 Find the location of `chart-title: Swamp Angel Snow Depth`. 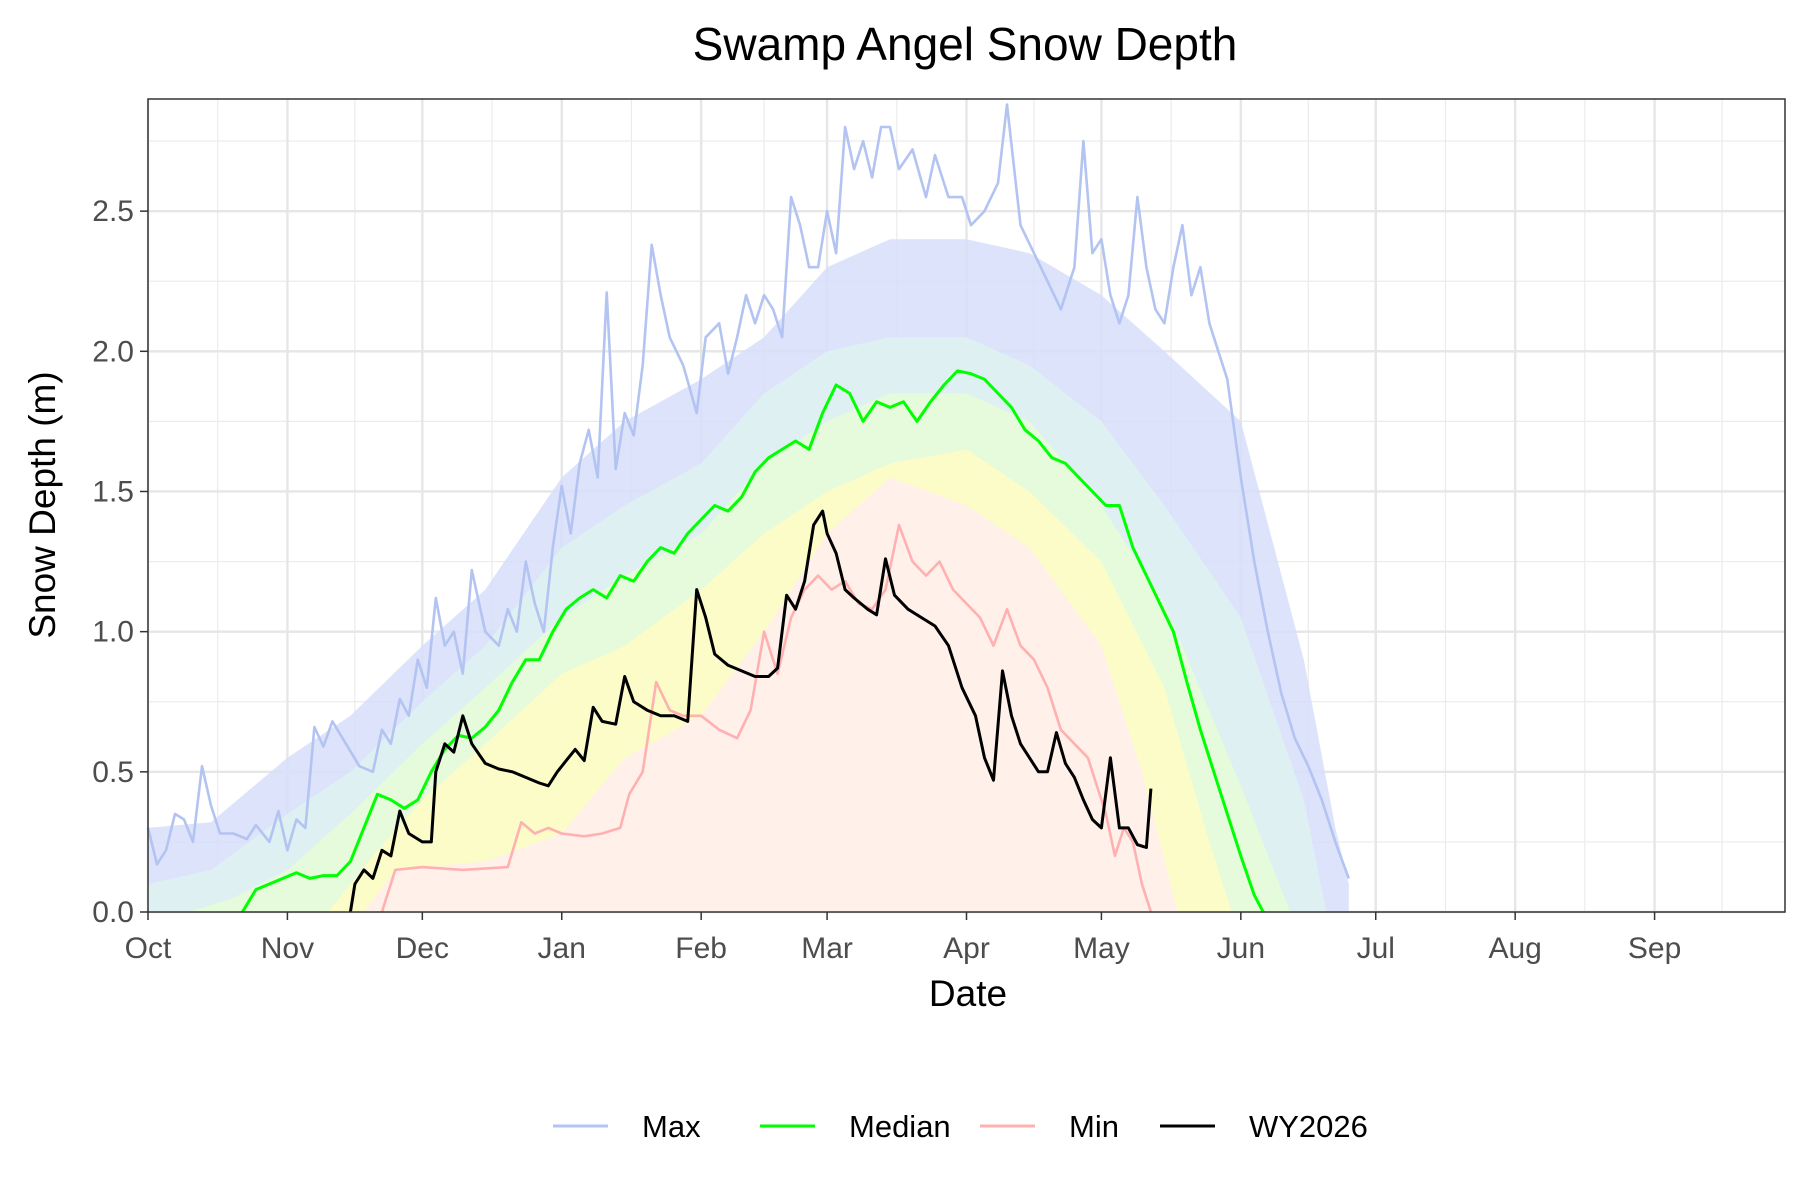

chart-title: Swamp Angel Snow Depth is located at coordinates (965, 44).